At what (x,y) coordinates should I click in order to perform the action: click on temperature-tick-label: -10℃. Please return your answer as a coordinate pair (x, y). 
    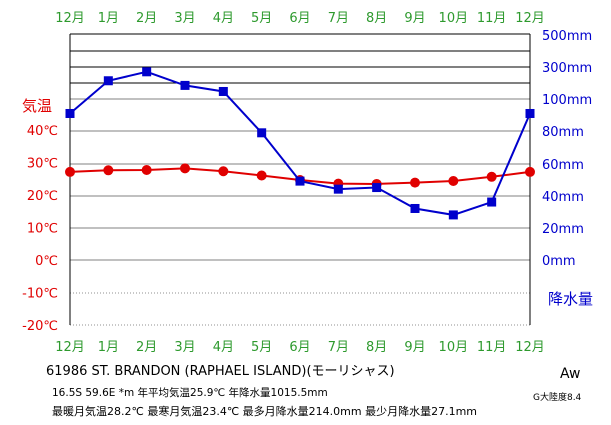
    Looking at the image, I should click on (40, 294).